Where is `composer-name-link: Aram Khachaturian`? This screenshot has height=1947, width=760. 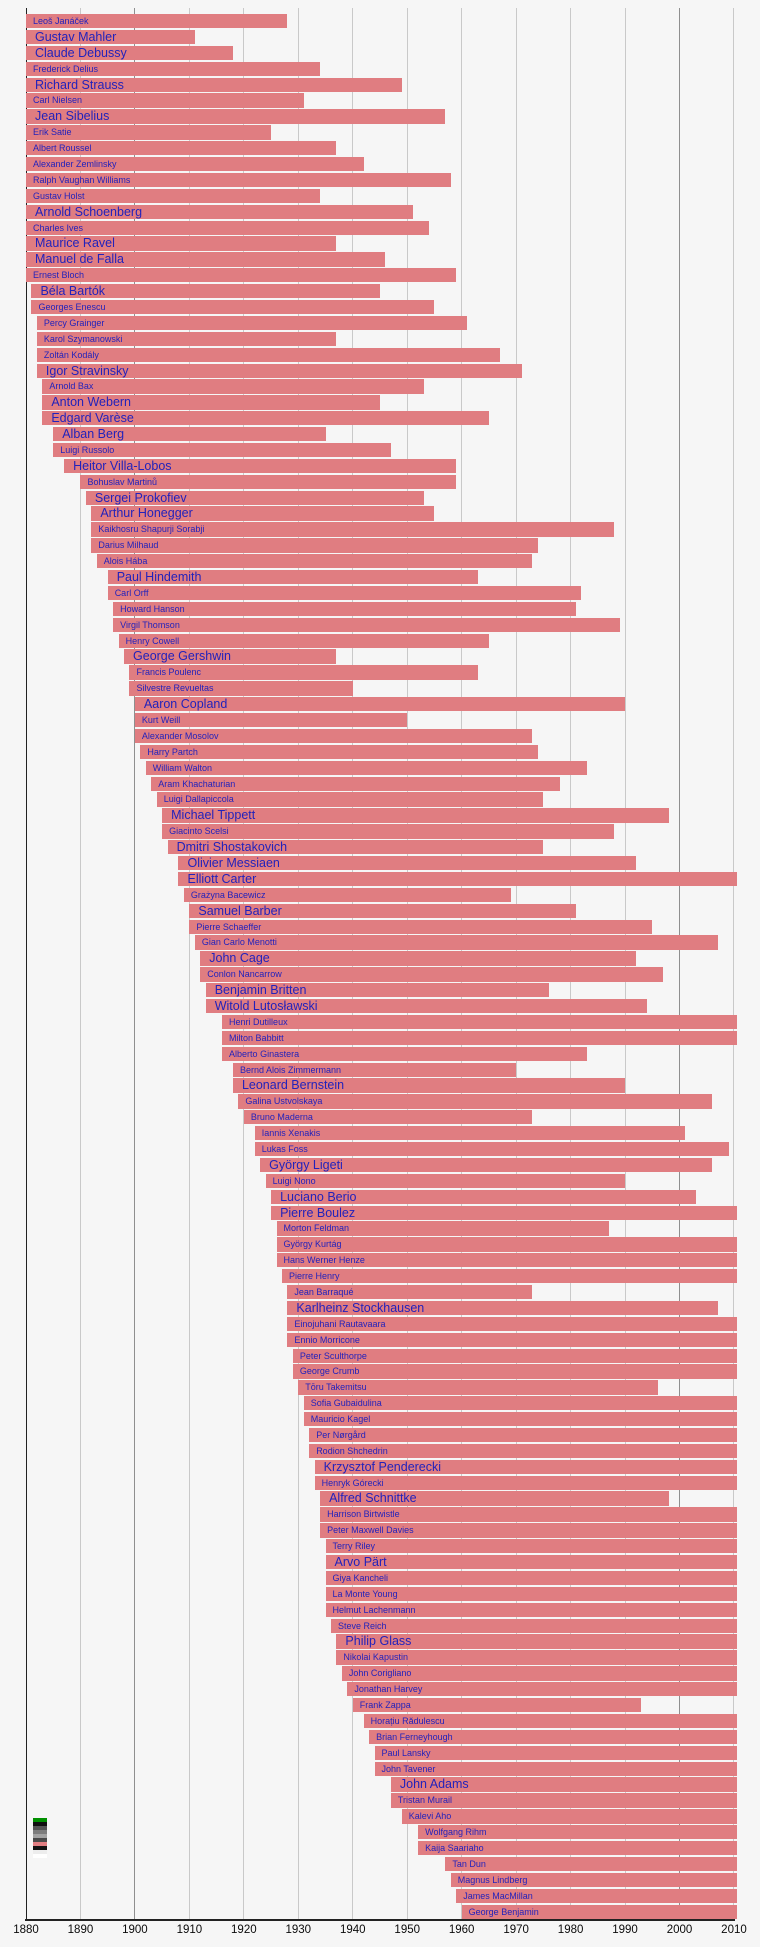 composer-name-link: Aram Khachaturian is located at coordinates (197, 783).